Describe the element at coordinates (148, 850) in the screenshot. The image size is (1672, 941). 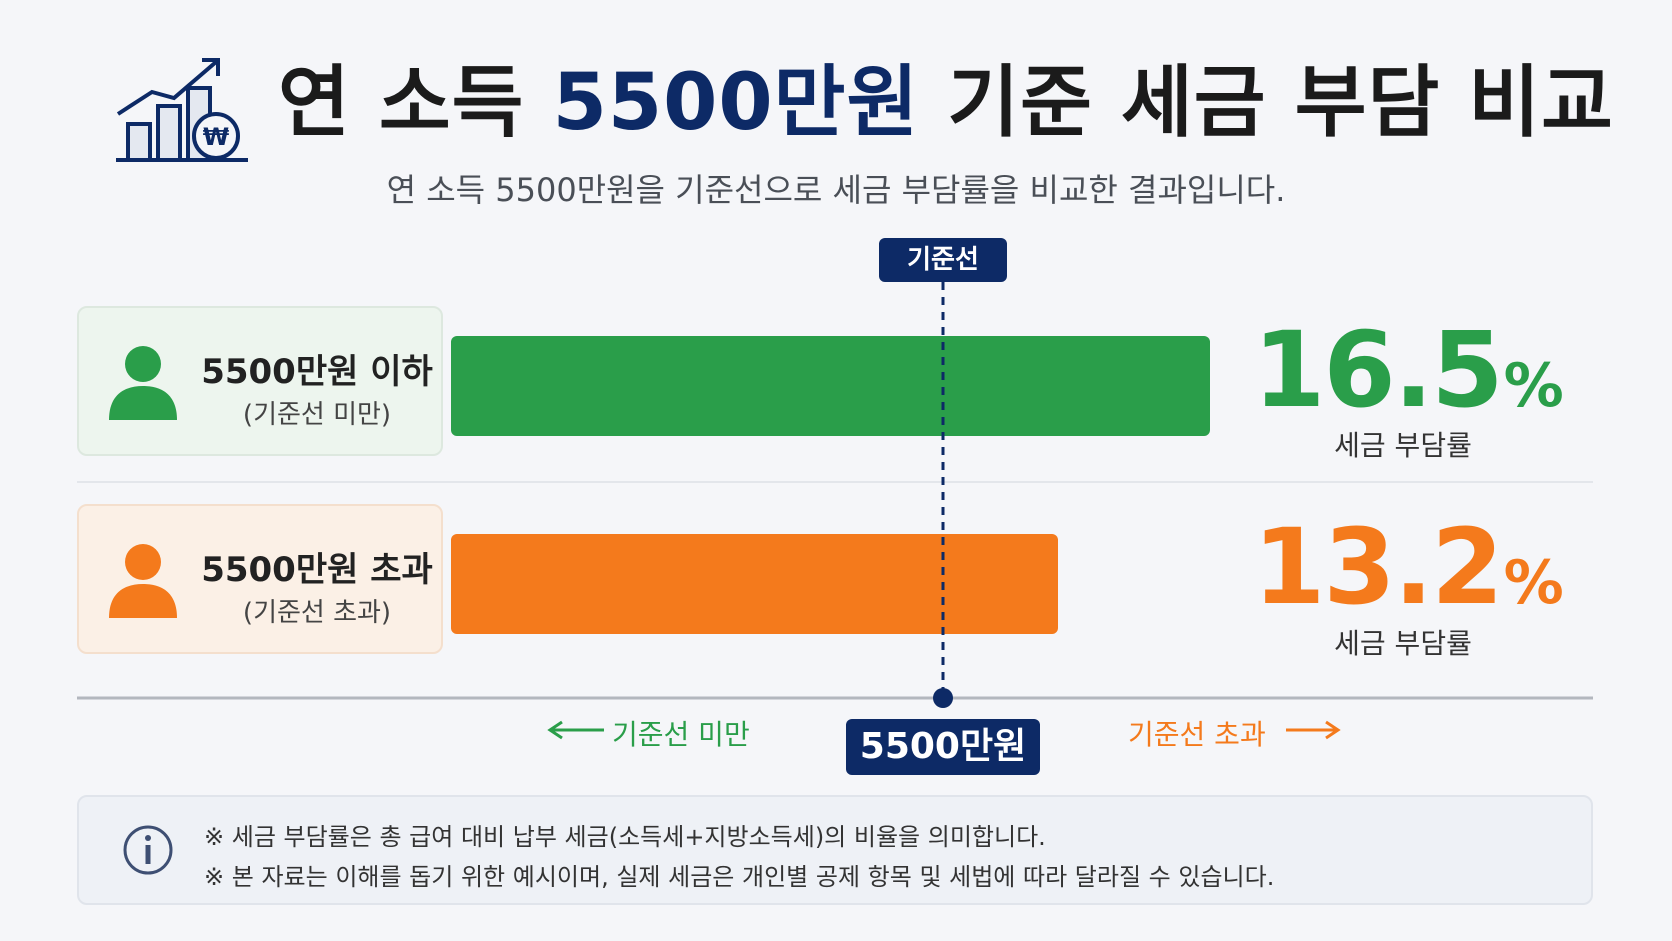
I see `info-icon` at that location.